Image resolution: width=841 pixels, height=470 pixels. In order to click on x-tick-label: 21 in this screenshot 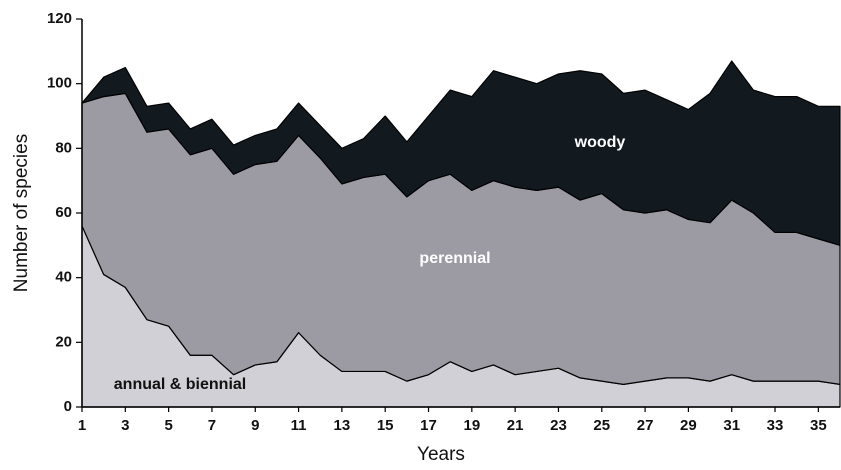, I will do `click(515, 425)`.